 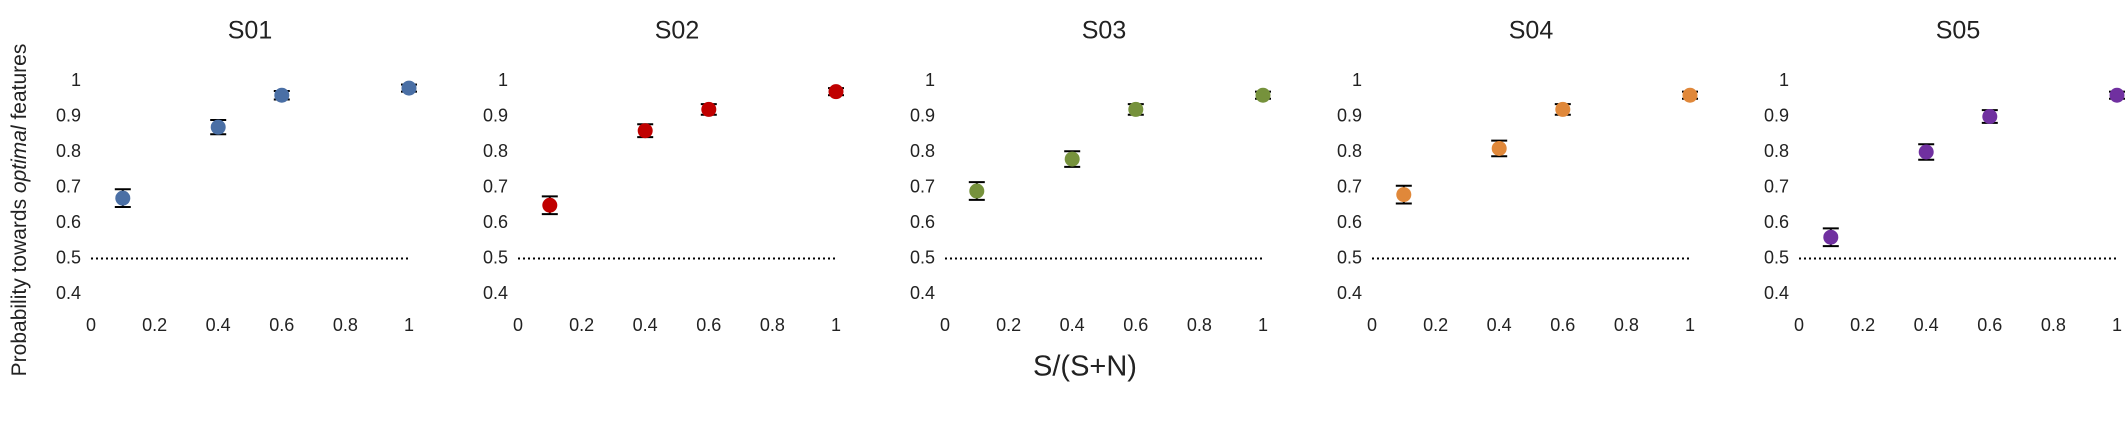 What do you see at coordinates (1104, 31) in the screenshot?
I see `panel-title: S03` at bounding box center [1104, 31].